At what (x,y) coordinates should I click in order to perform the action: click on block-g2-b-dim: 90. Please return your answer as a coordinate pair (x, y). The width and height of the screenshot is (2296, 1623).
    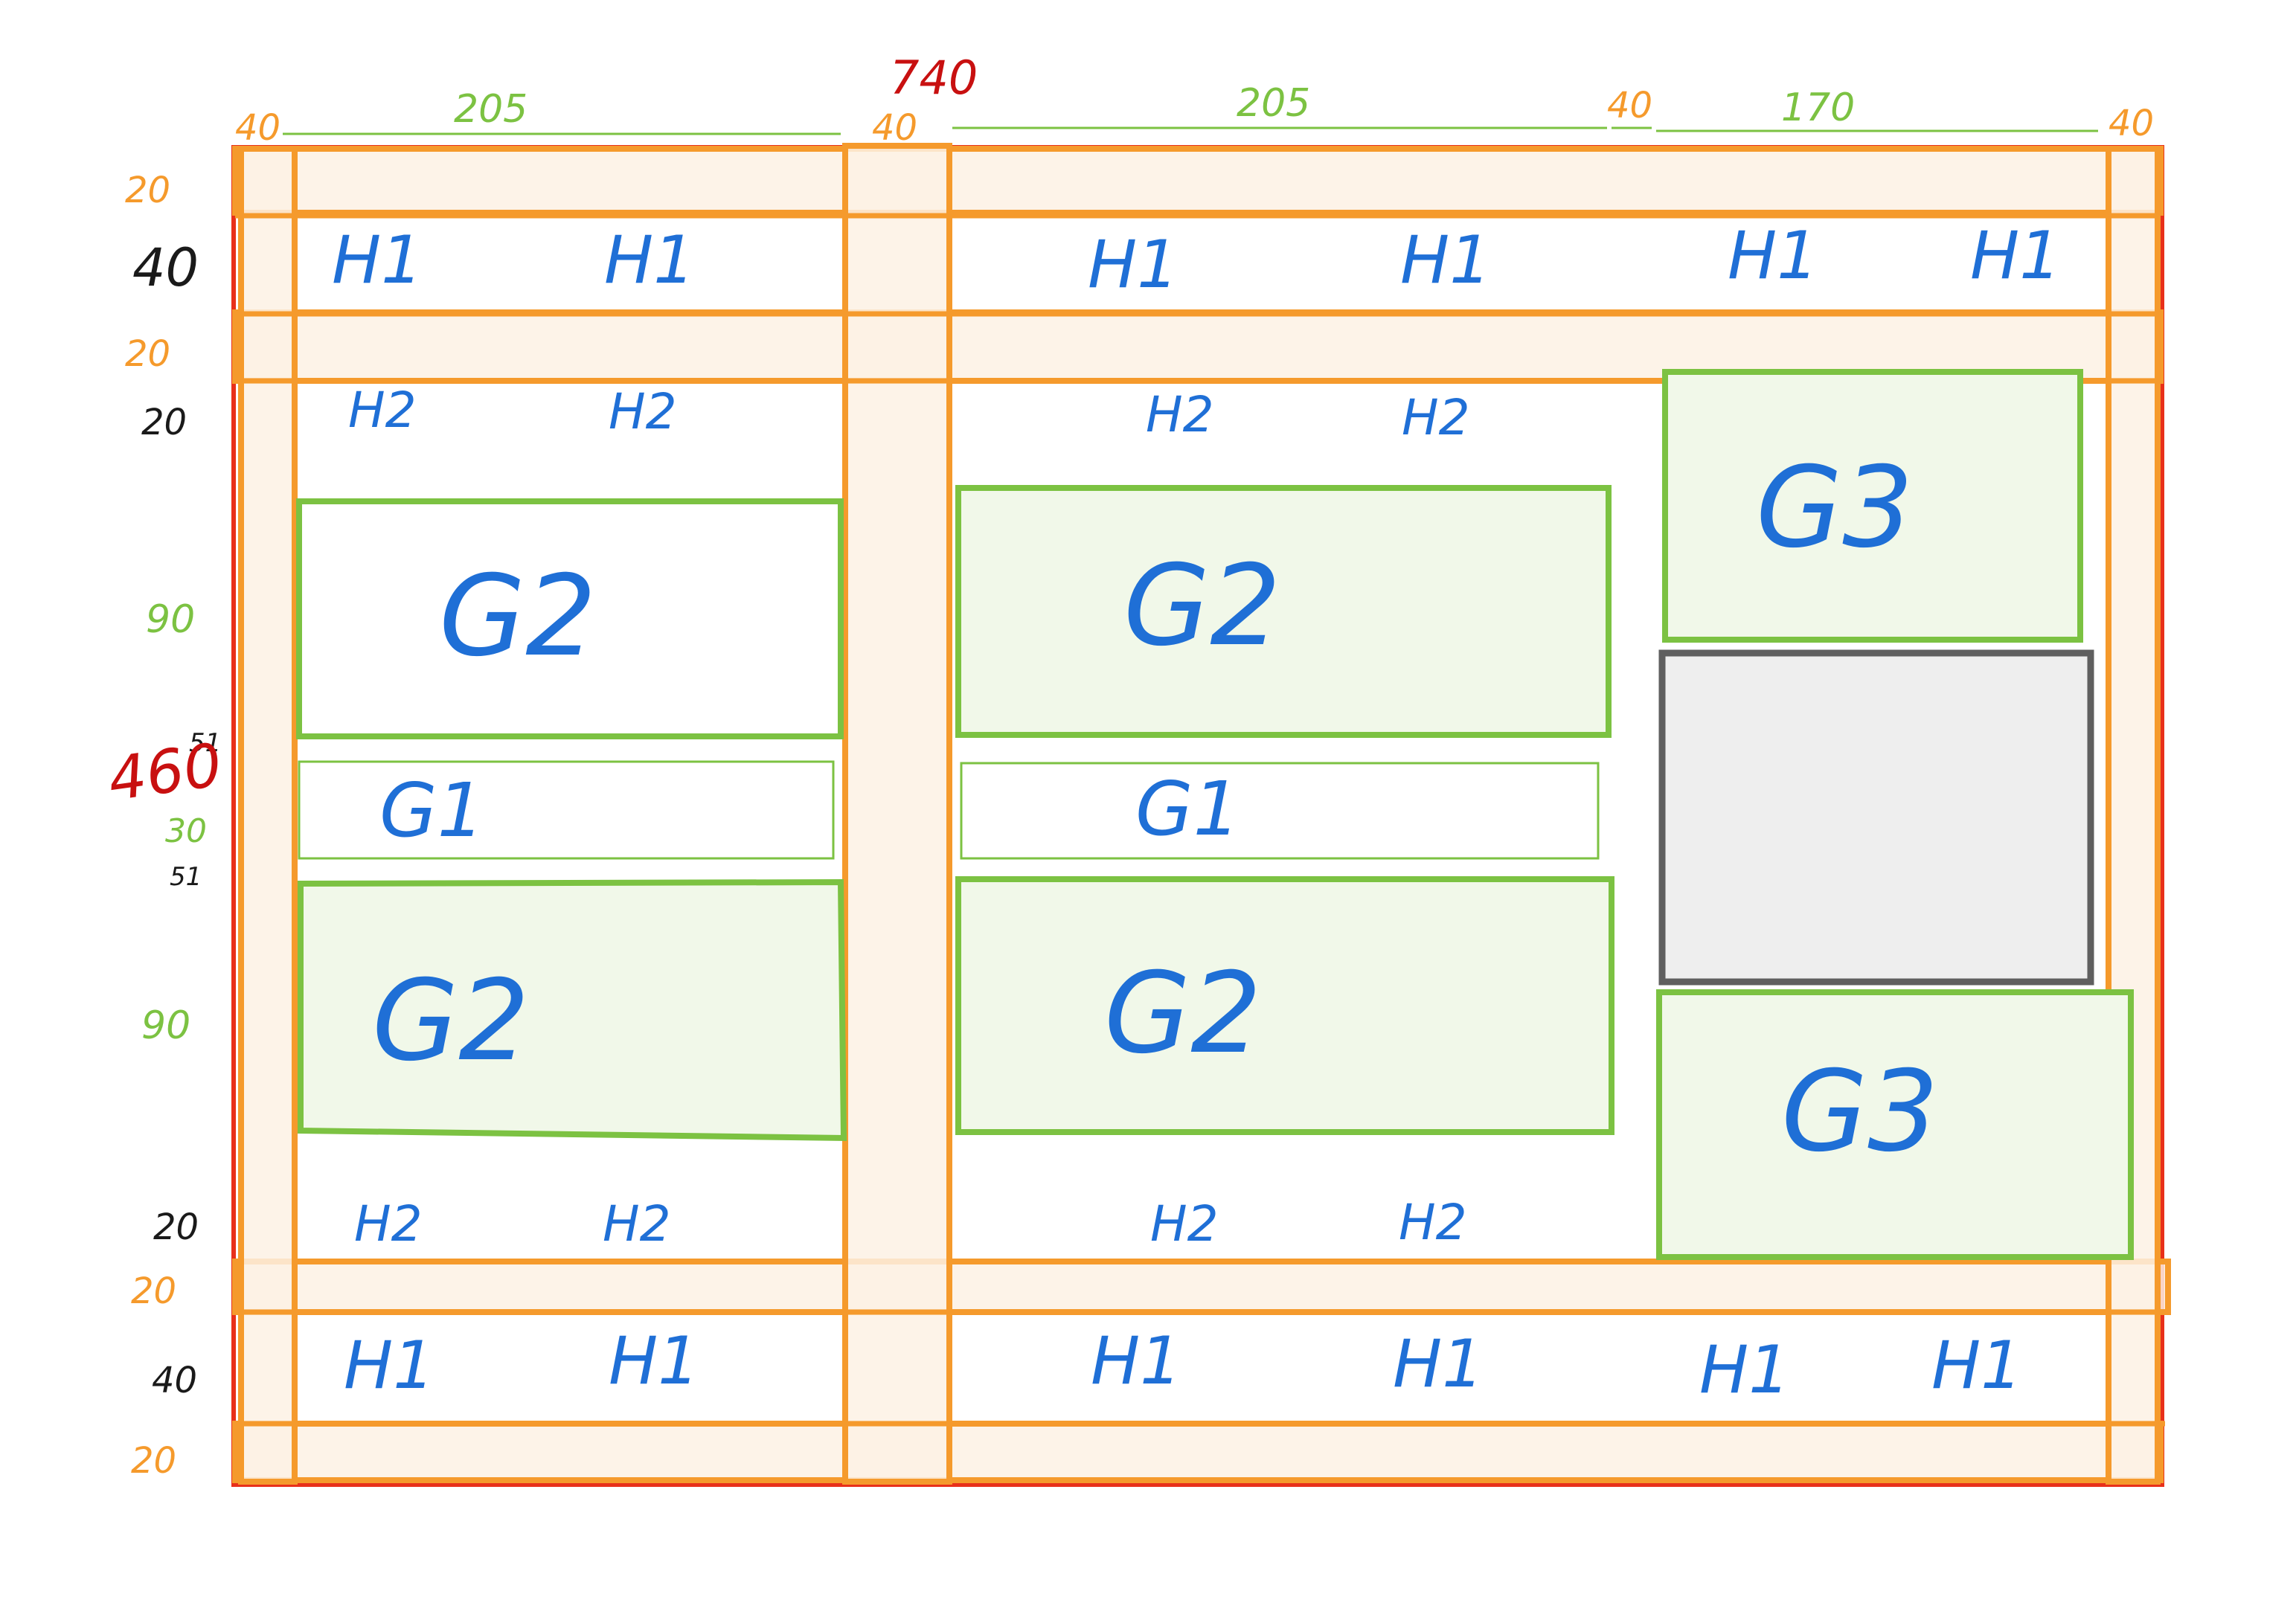
    Looking at the image, I should click on (165, 1026).